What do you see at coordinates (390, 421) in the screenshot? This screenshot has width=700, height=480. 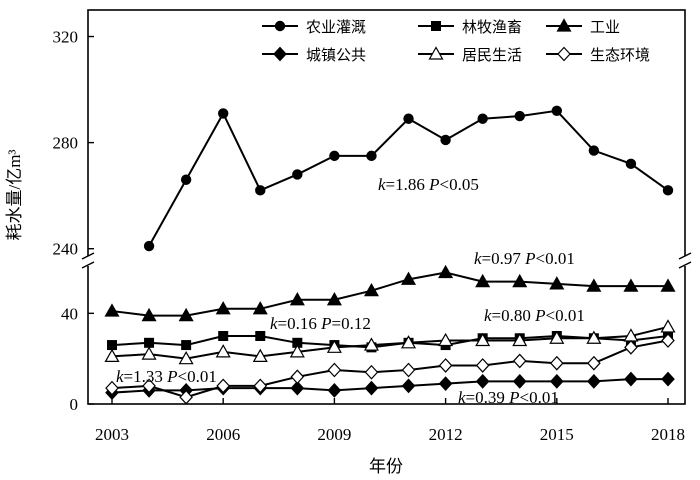 I see `x-axis-ticks: 2003 2006 2009 2012 2015 2018` at bounding box center [390, 421].